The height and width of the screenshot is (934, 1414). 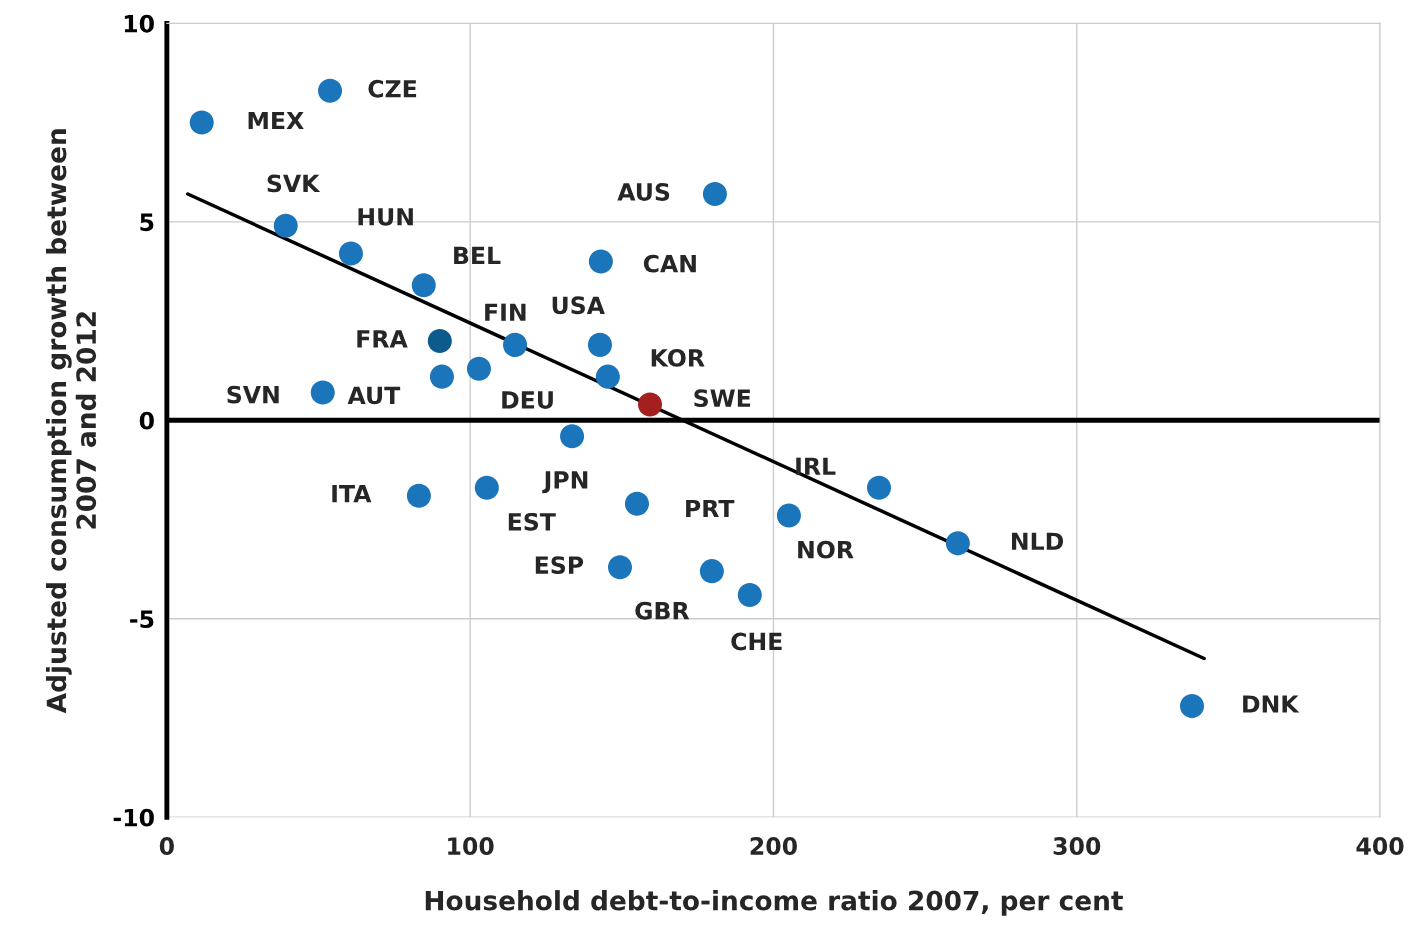 I want to click on x-tick-label: 0, so click(x=166, y=846).